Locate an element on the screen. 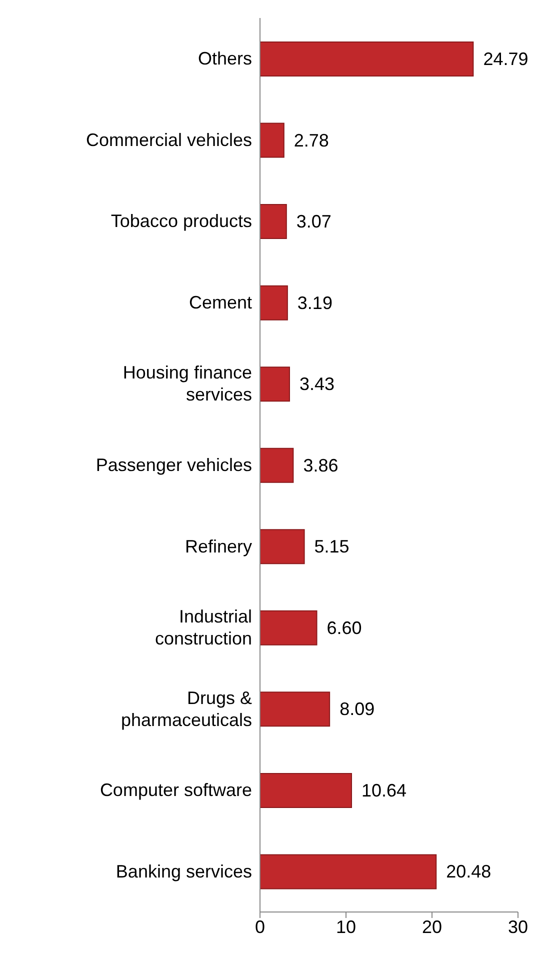  y-tick-label: Drugs & pharmaceuticals is located at coordinates (186, 709).